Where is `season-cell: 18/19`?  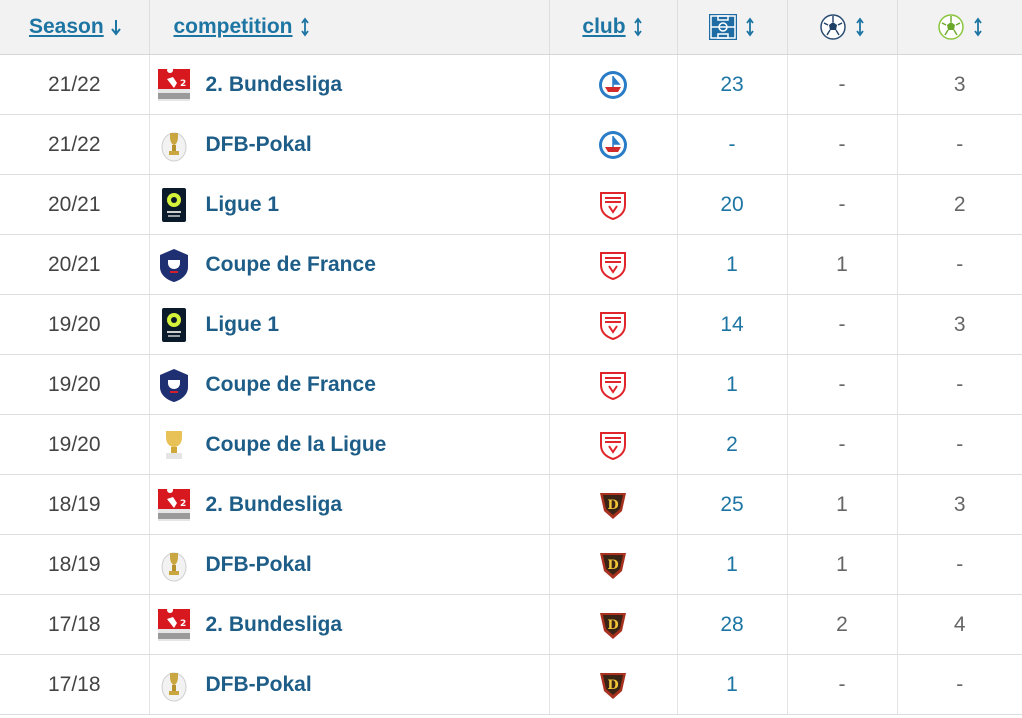
season-cell: 18/19 is located at coordinates (74, 564).